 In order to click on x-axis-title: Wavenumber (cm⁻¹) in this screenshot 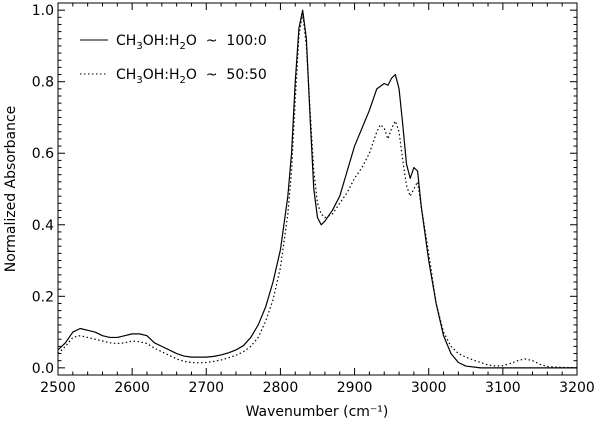, I will do `click(317, 412)`.